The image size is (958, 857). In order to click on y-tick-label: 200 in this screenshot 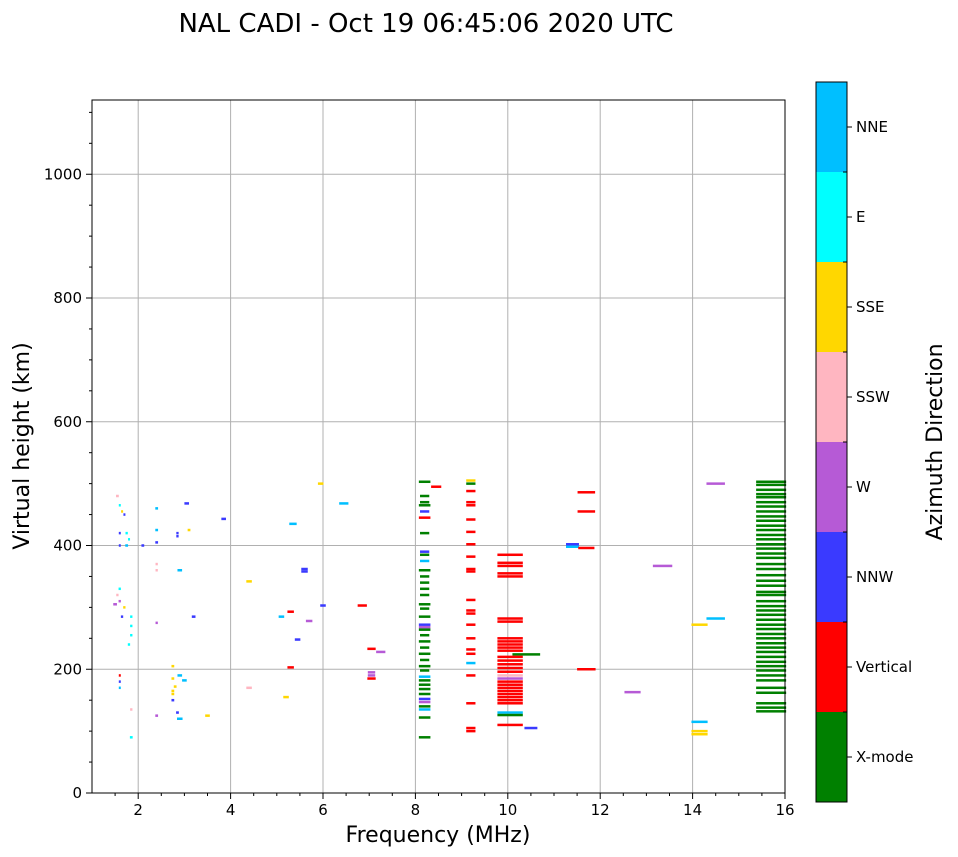, I will do `click(67, 669)`.